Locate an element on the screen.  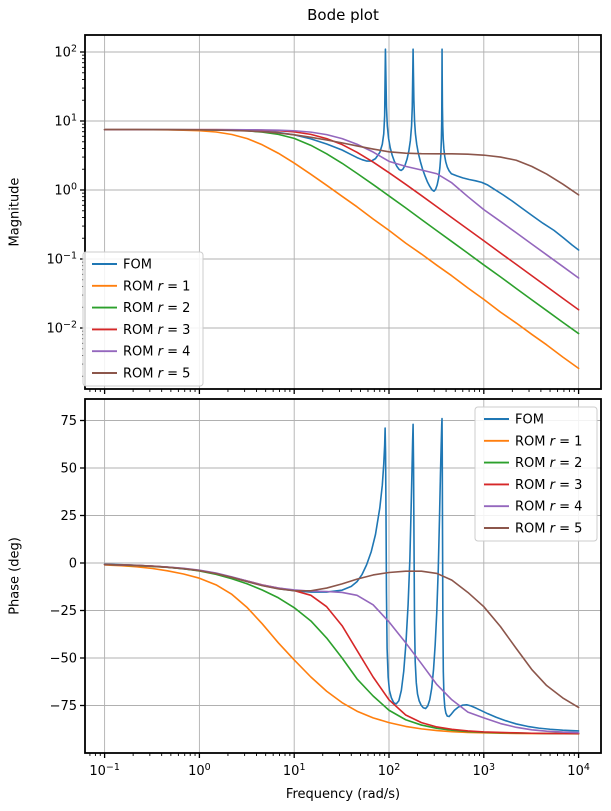
phase-axis-label: Phase (deg) is located at coordinates (15, 576).